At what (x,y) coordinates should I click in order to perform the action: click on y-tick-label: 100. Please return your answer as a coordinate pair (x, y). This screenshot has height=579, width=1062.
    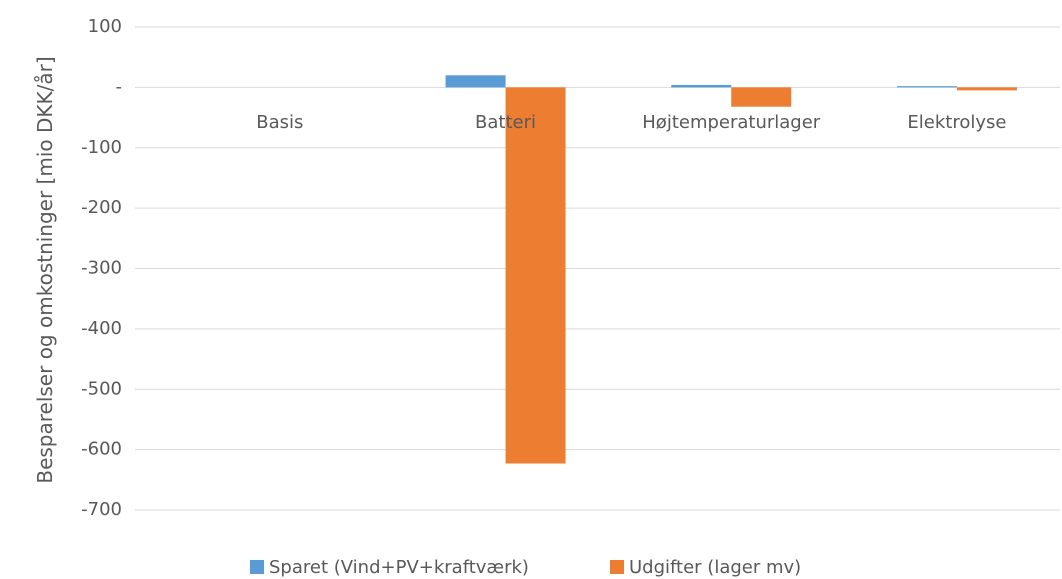
    Looking at the image, I should click on (105, 26).